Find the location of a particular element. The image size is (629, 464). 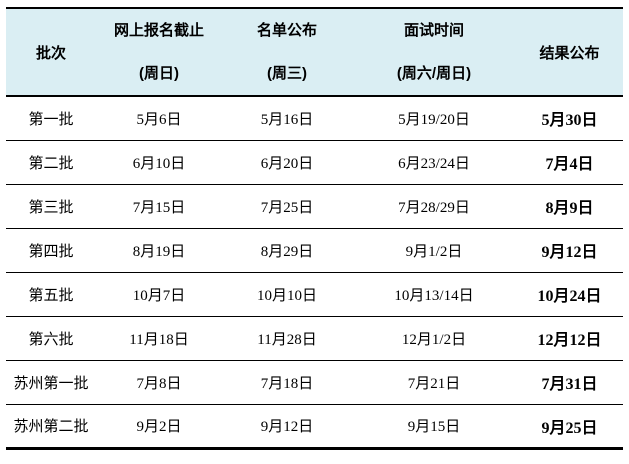

table-row: 第一批 5月6日 5月16日 5月19/20日 5月30日 is located at coordinates (314, 118).